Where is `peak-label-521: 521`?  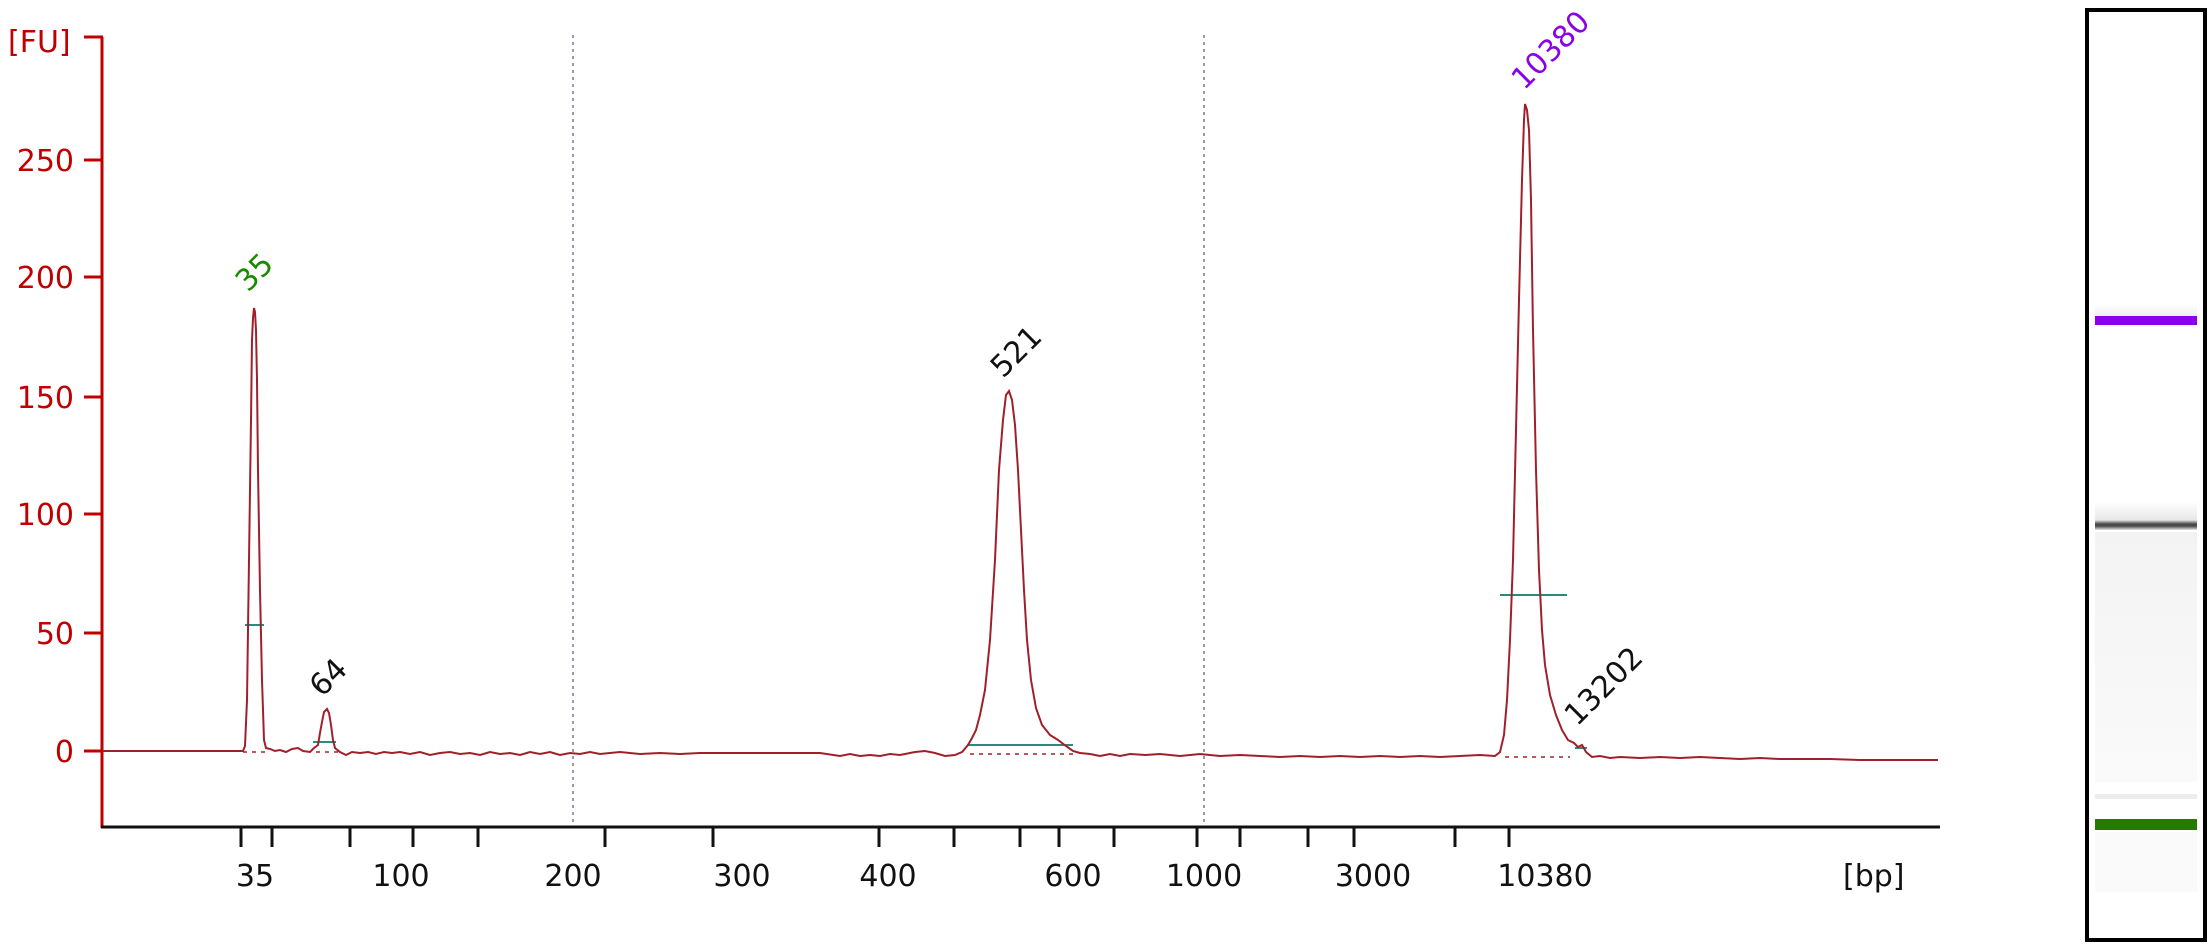
peak-label-521: 521 is located at coordinates (1016, 351).